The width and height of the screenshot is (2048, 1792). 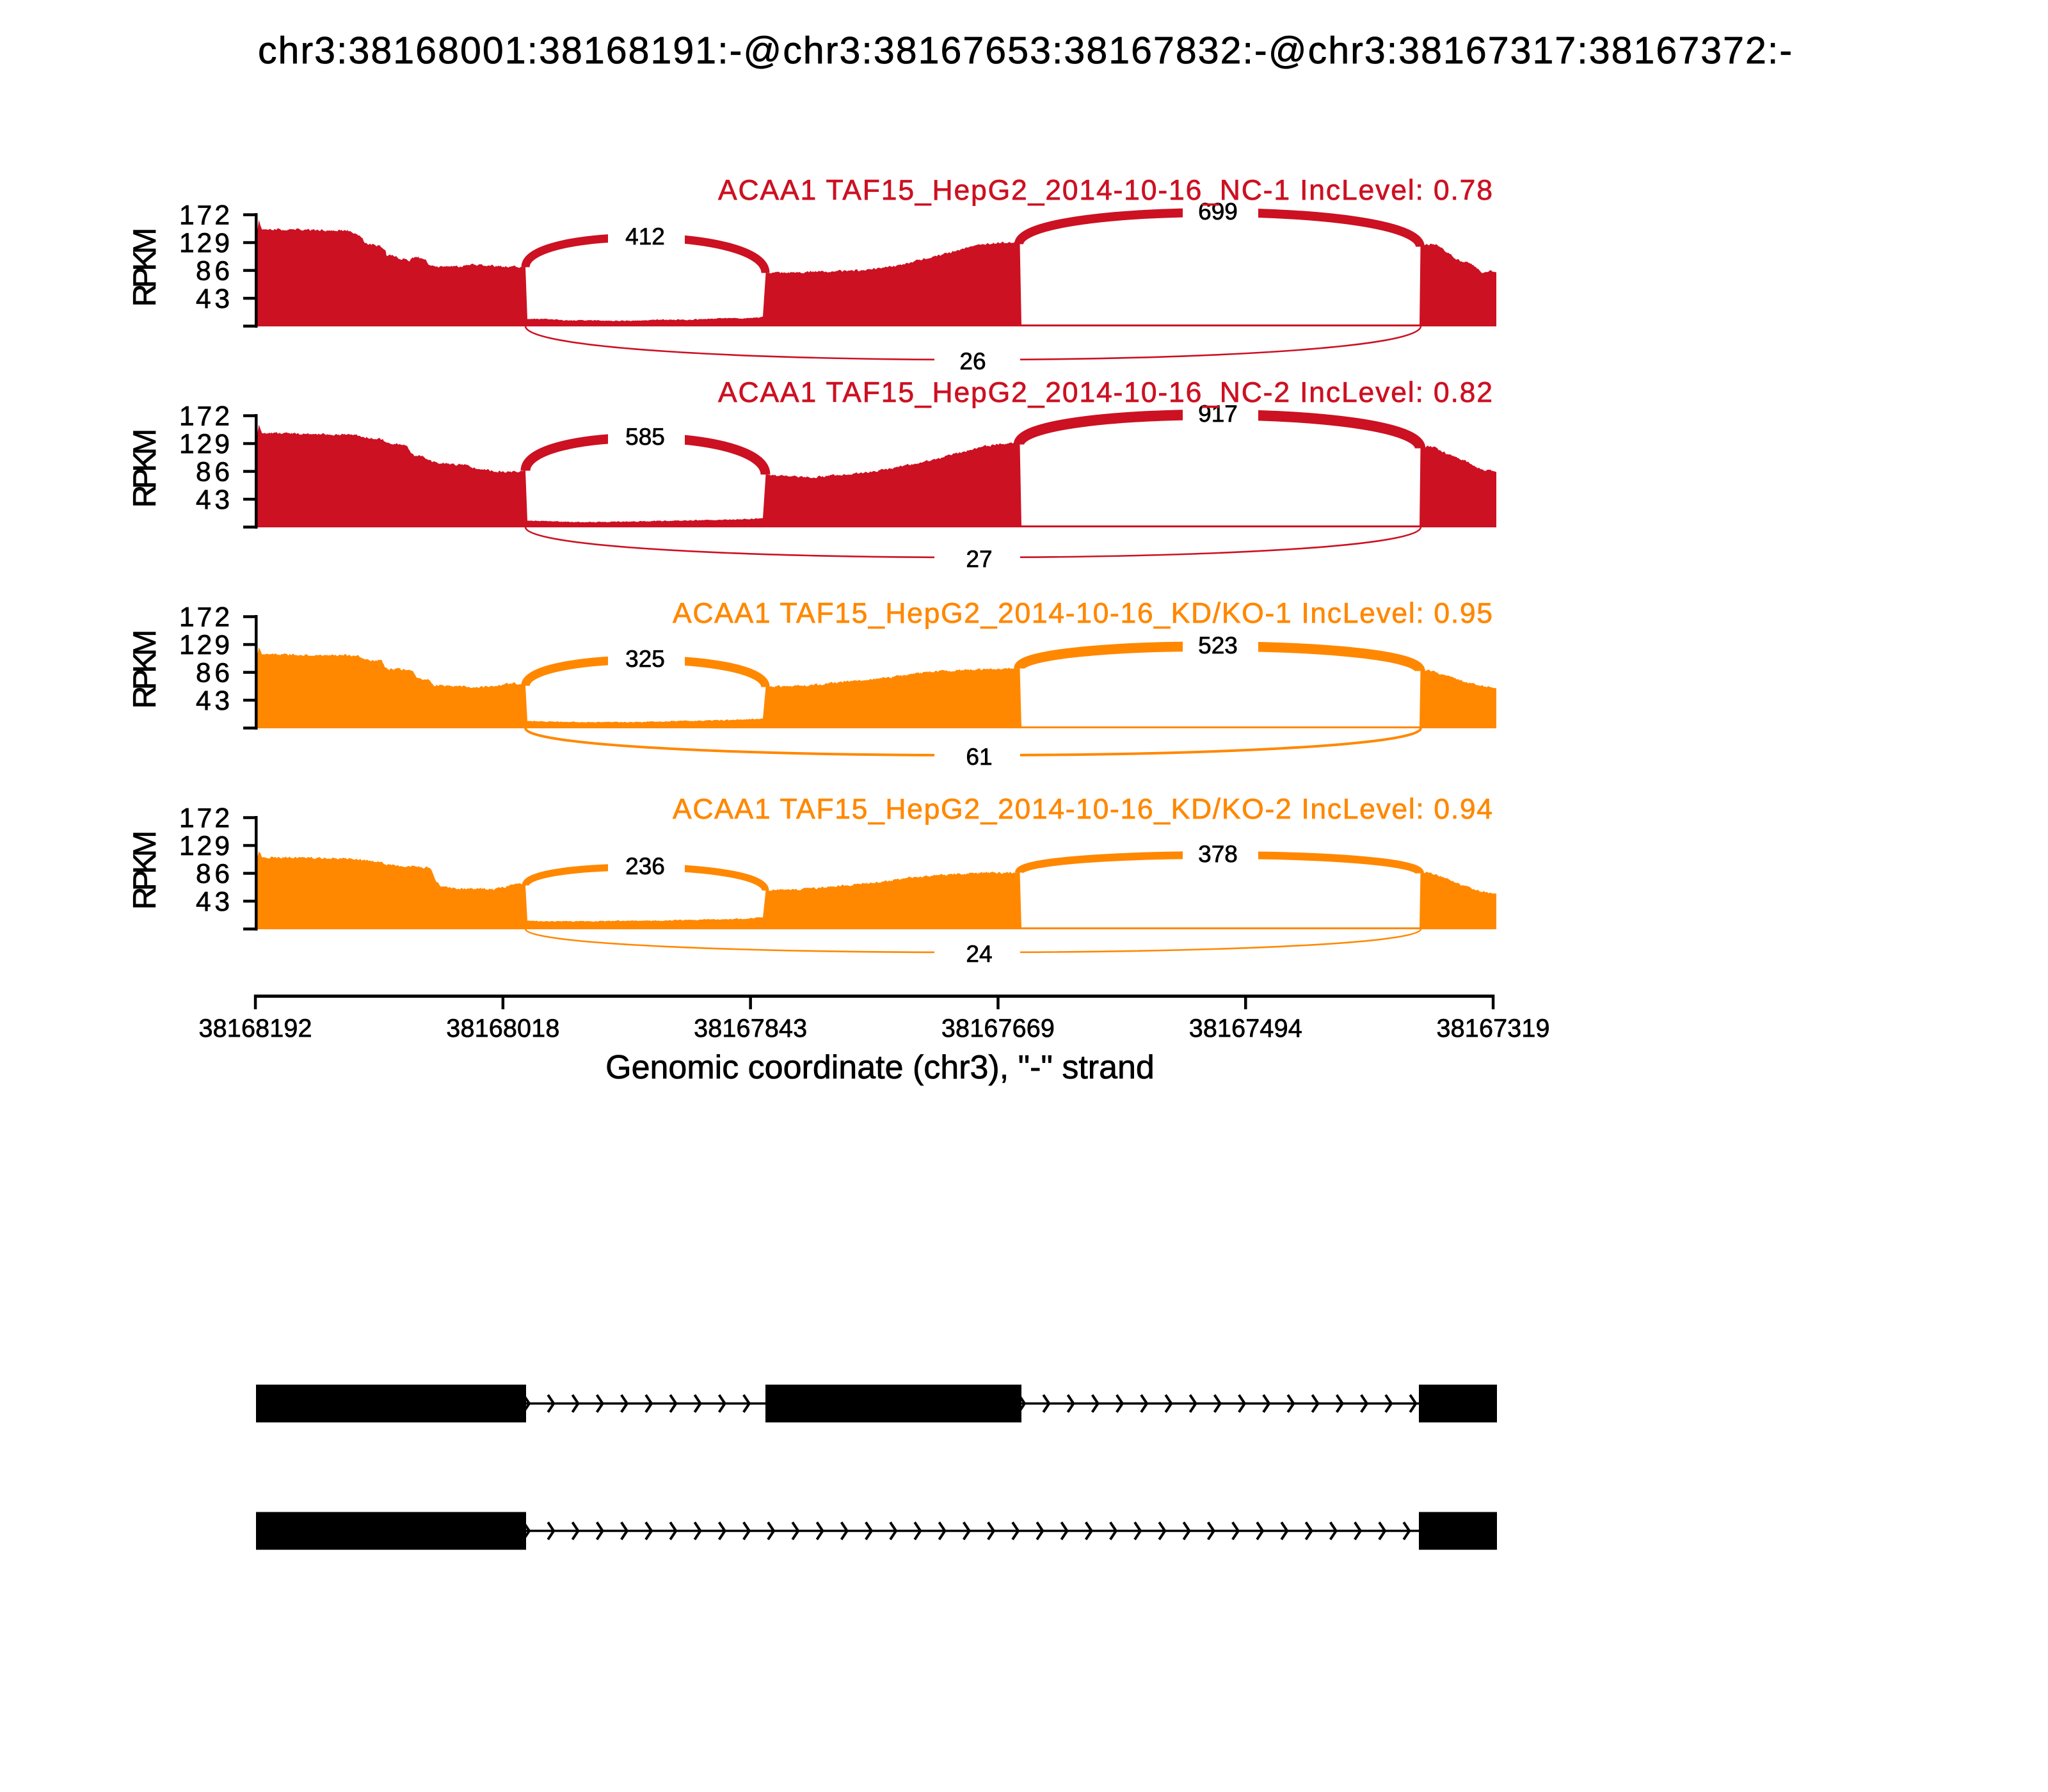 What do you see at coordinates (645, 659) in the screenshot?
I see `svg-text: 325` at bounding box center [645, 659].